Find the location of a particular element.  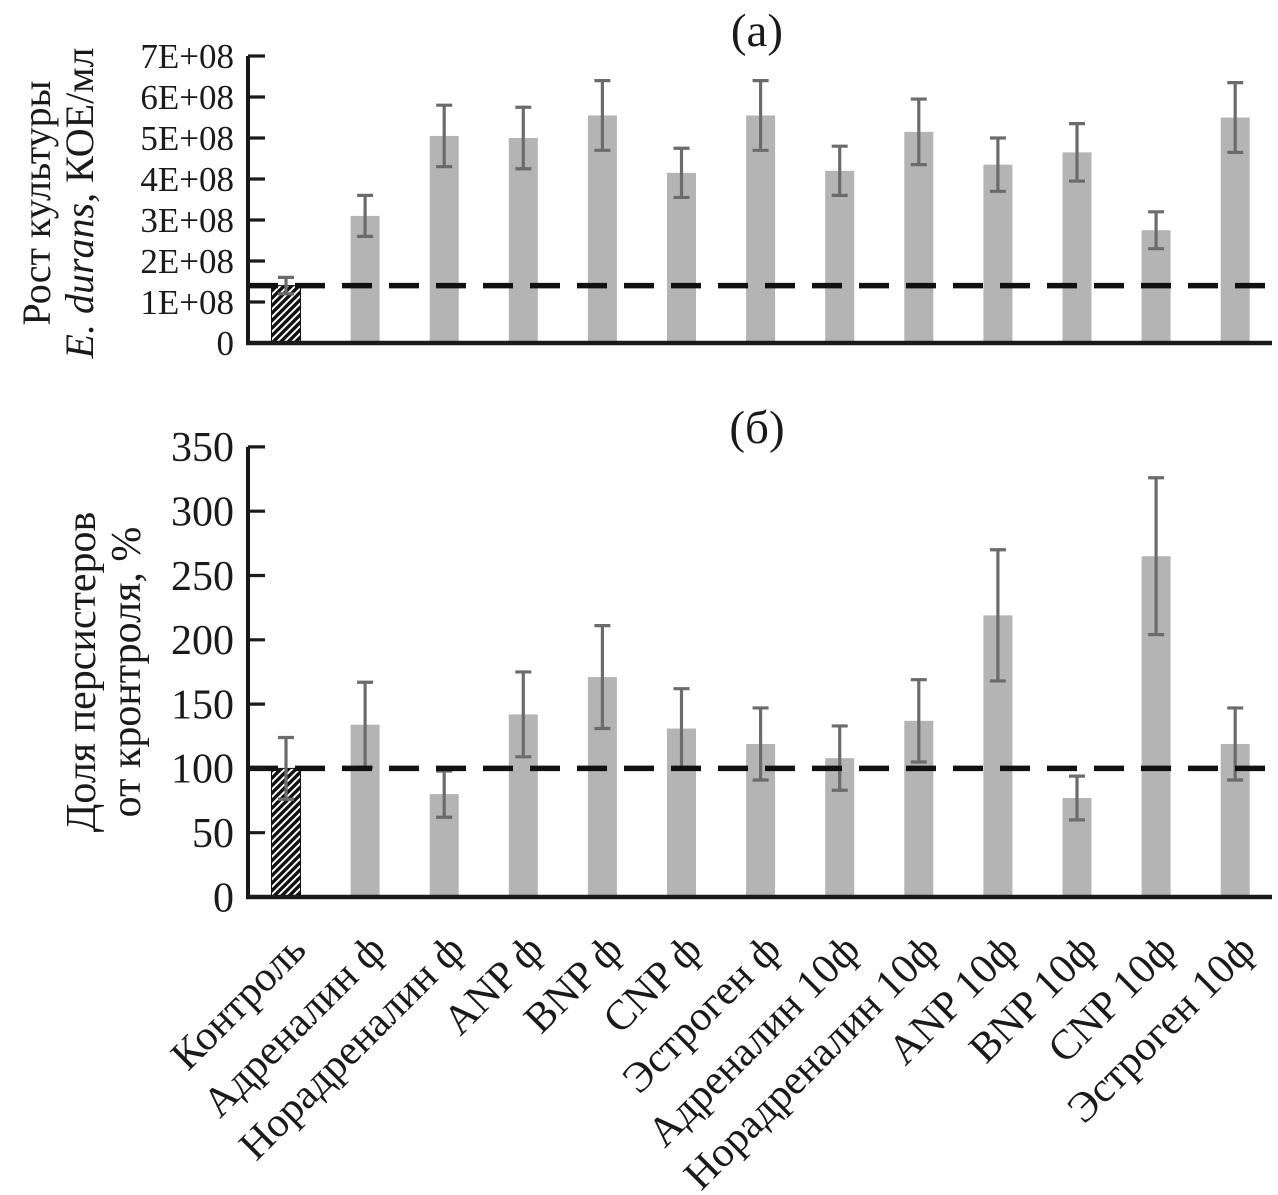

y-tick-label: 5E+08 is located at coordinates (187, 138).